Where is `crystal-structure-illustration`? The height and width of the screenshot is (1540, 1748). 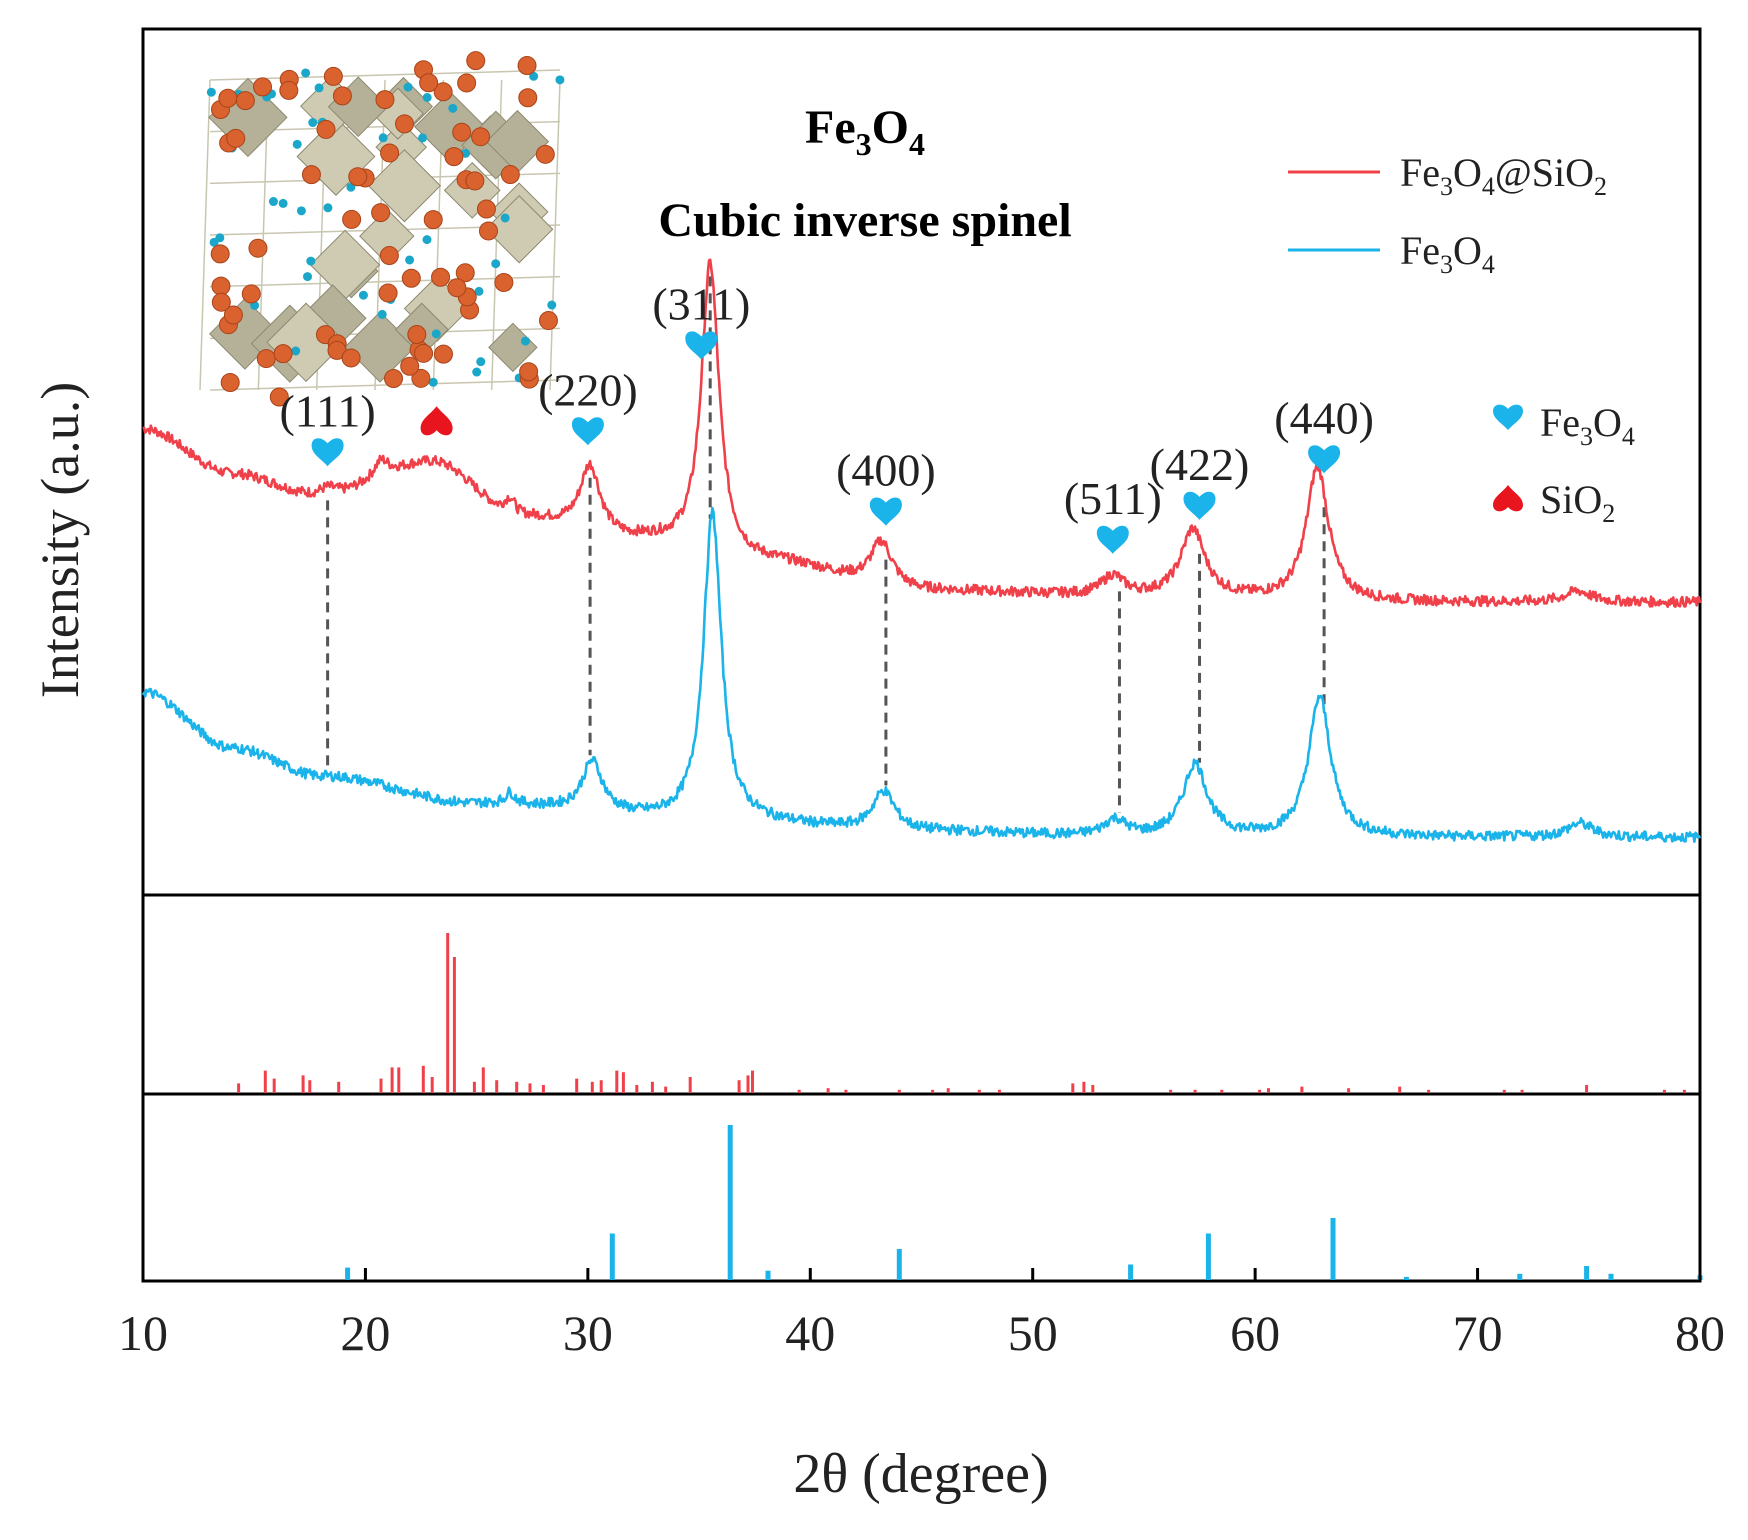
crystal-structure-illustration is located at coordinates (382, 229).